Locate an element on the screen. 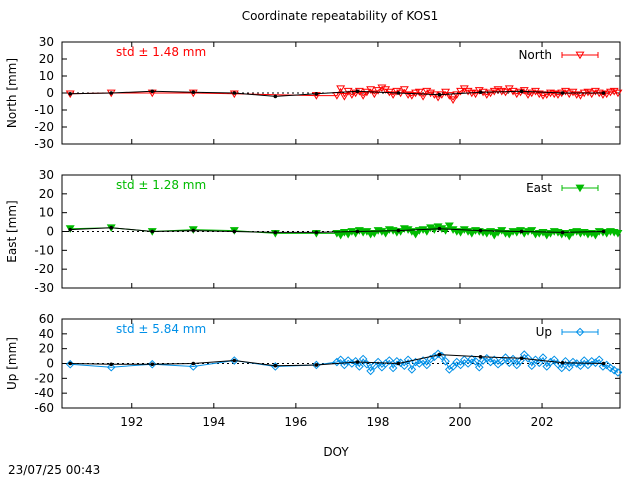 The width and height of the screenshot is (640, 480). x-tick-label: 192 is located at coordinates (131, 422).